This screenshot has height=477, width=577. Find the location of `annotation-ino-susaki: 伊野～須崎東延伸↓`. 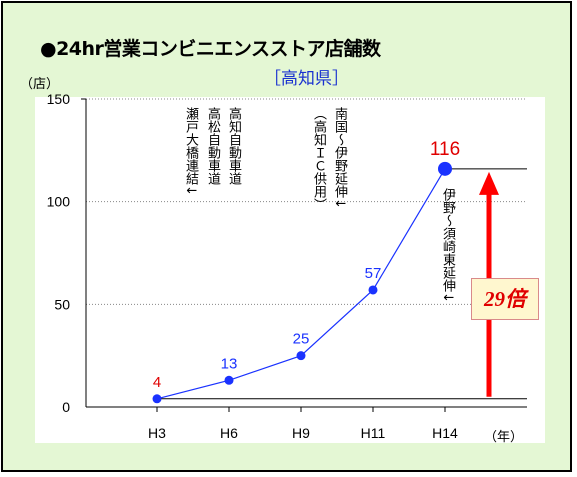

annotation-ino-susaki: 伊野～須崎東延伸↓ is located at coordinates (447, 245).